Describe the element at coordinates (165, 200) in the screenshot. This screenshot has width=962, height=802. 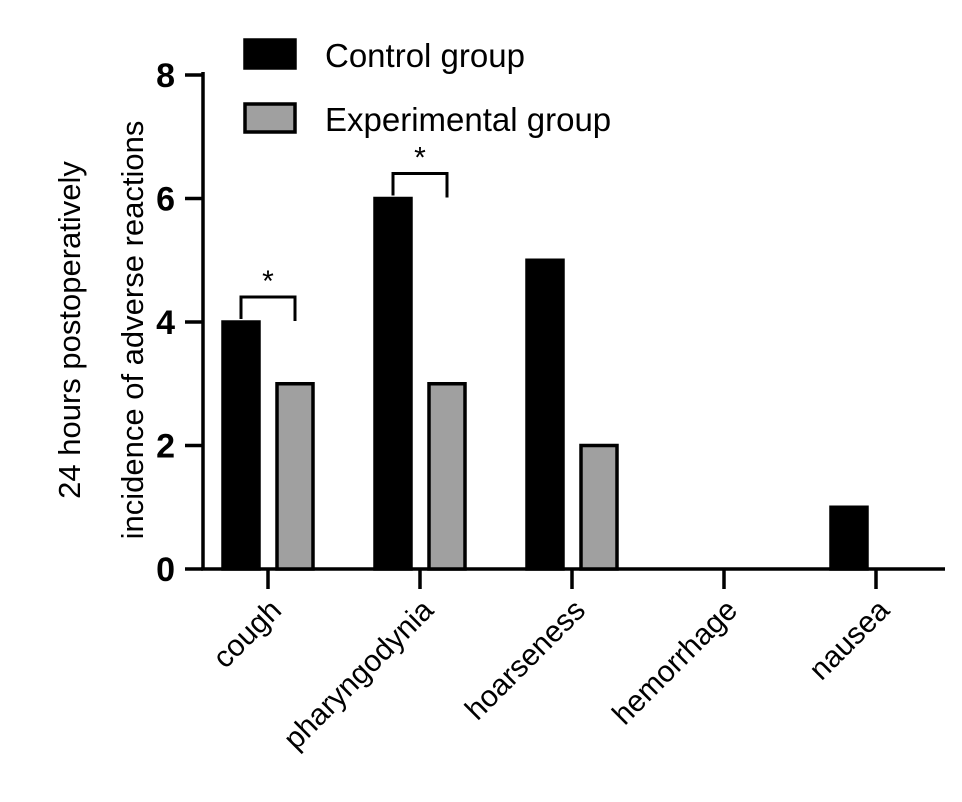
I see `y-tick-label: 6` at that location.